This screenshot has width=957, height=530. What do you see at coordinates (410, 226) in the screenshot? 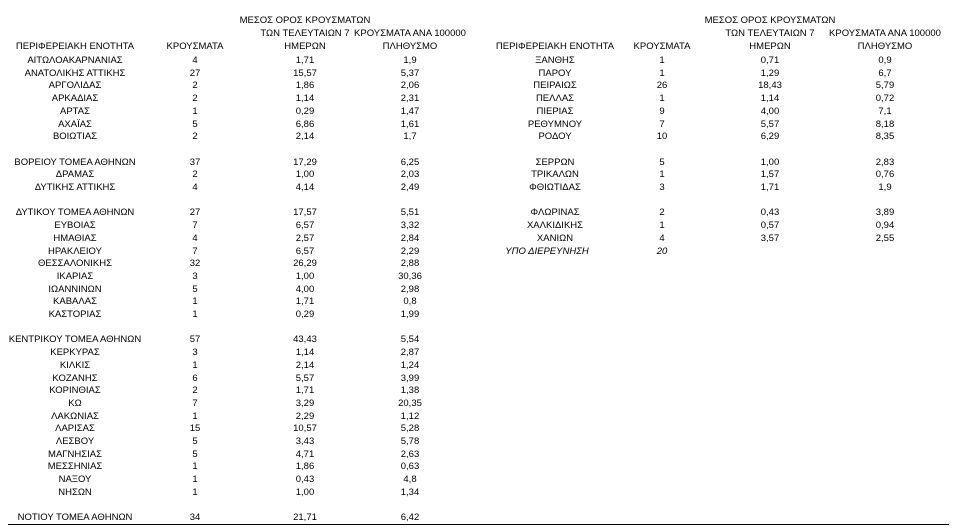
I see `cell-value: 3,32` at bounding box center [410, 226].